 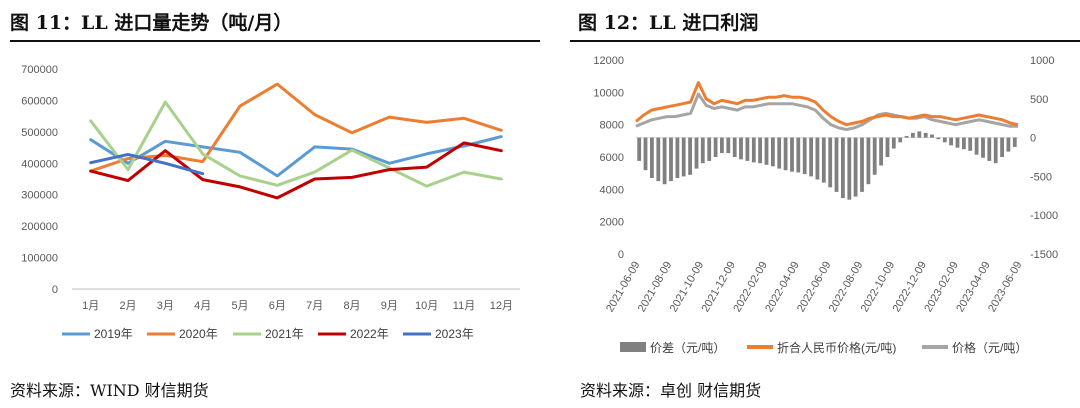 What do you see at coordinates (277, 306) in the screenshot?
I see `x-tick-label: 6月` at bounding box center [277, 306].